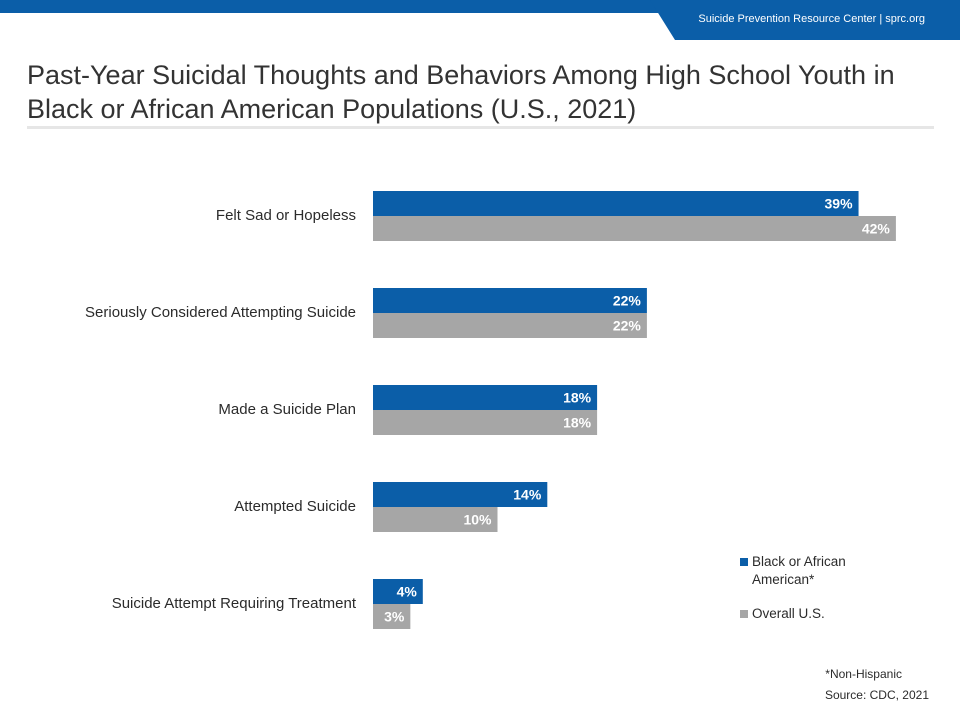 The width and height of the screenshot is (960, 720). Describe the element at coordinates (527, 495) in the screenshot. I see `data-label: 14%` at that location.